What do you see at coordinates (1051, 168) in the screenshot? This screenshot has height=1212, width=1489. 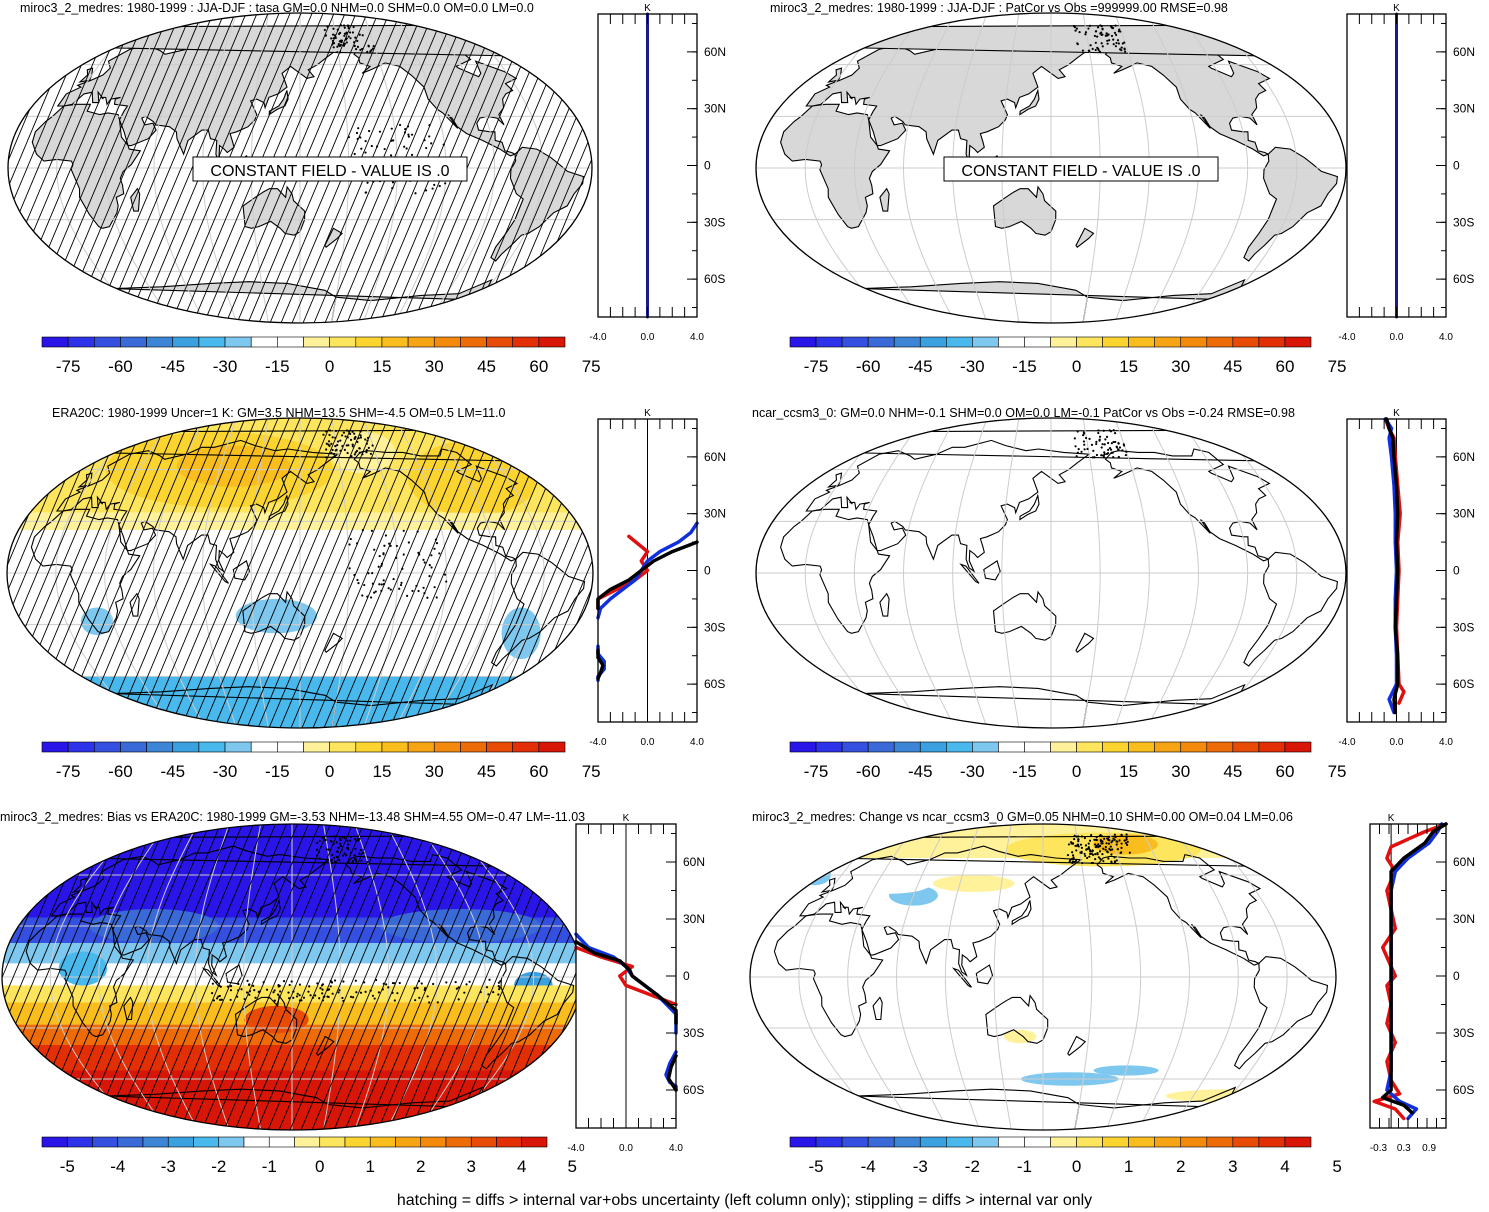 I see `map-p2: CONSTANT FIELD - VALUE IS .0` at bounding box center [1051, 168].